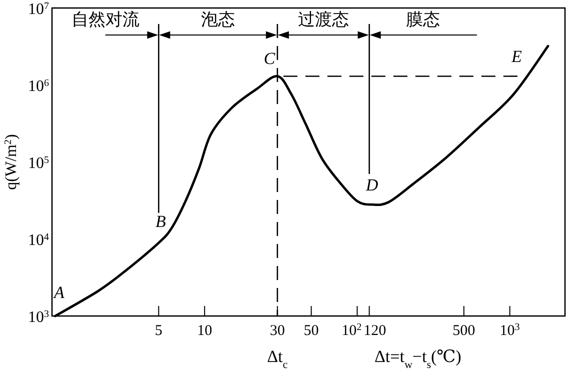  What do you see at coordinates (516, 56) in the screenshot?
I see `annotation: E` at bounding box center [516, 56].